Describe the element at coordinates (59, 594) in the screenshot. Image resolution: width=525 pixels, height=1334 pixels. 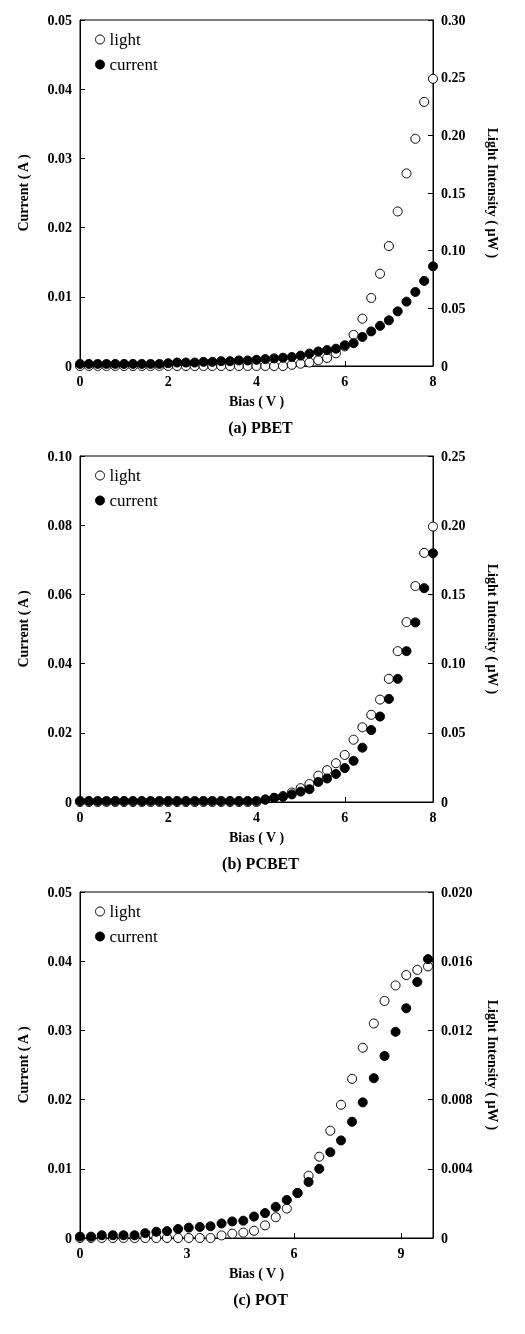
I see `y-tick-label: 0.06` at that location.